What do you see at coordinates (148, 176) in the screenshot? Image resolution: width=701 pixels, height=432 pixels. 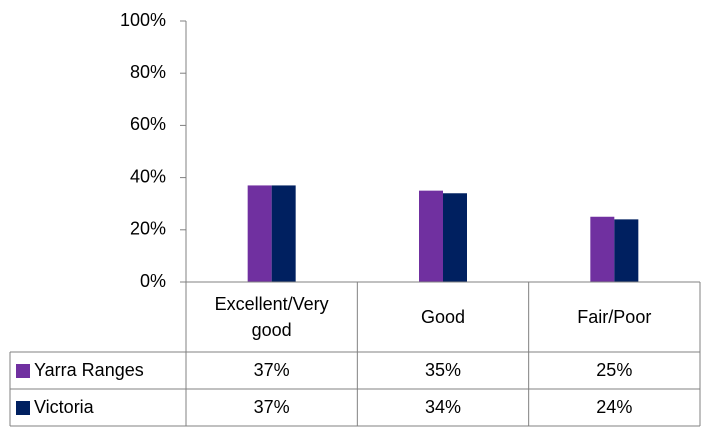 I see `y-tick-label: 40%` at bounding box center [148, 176].